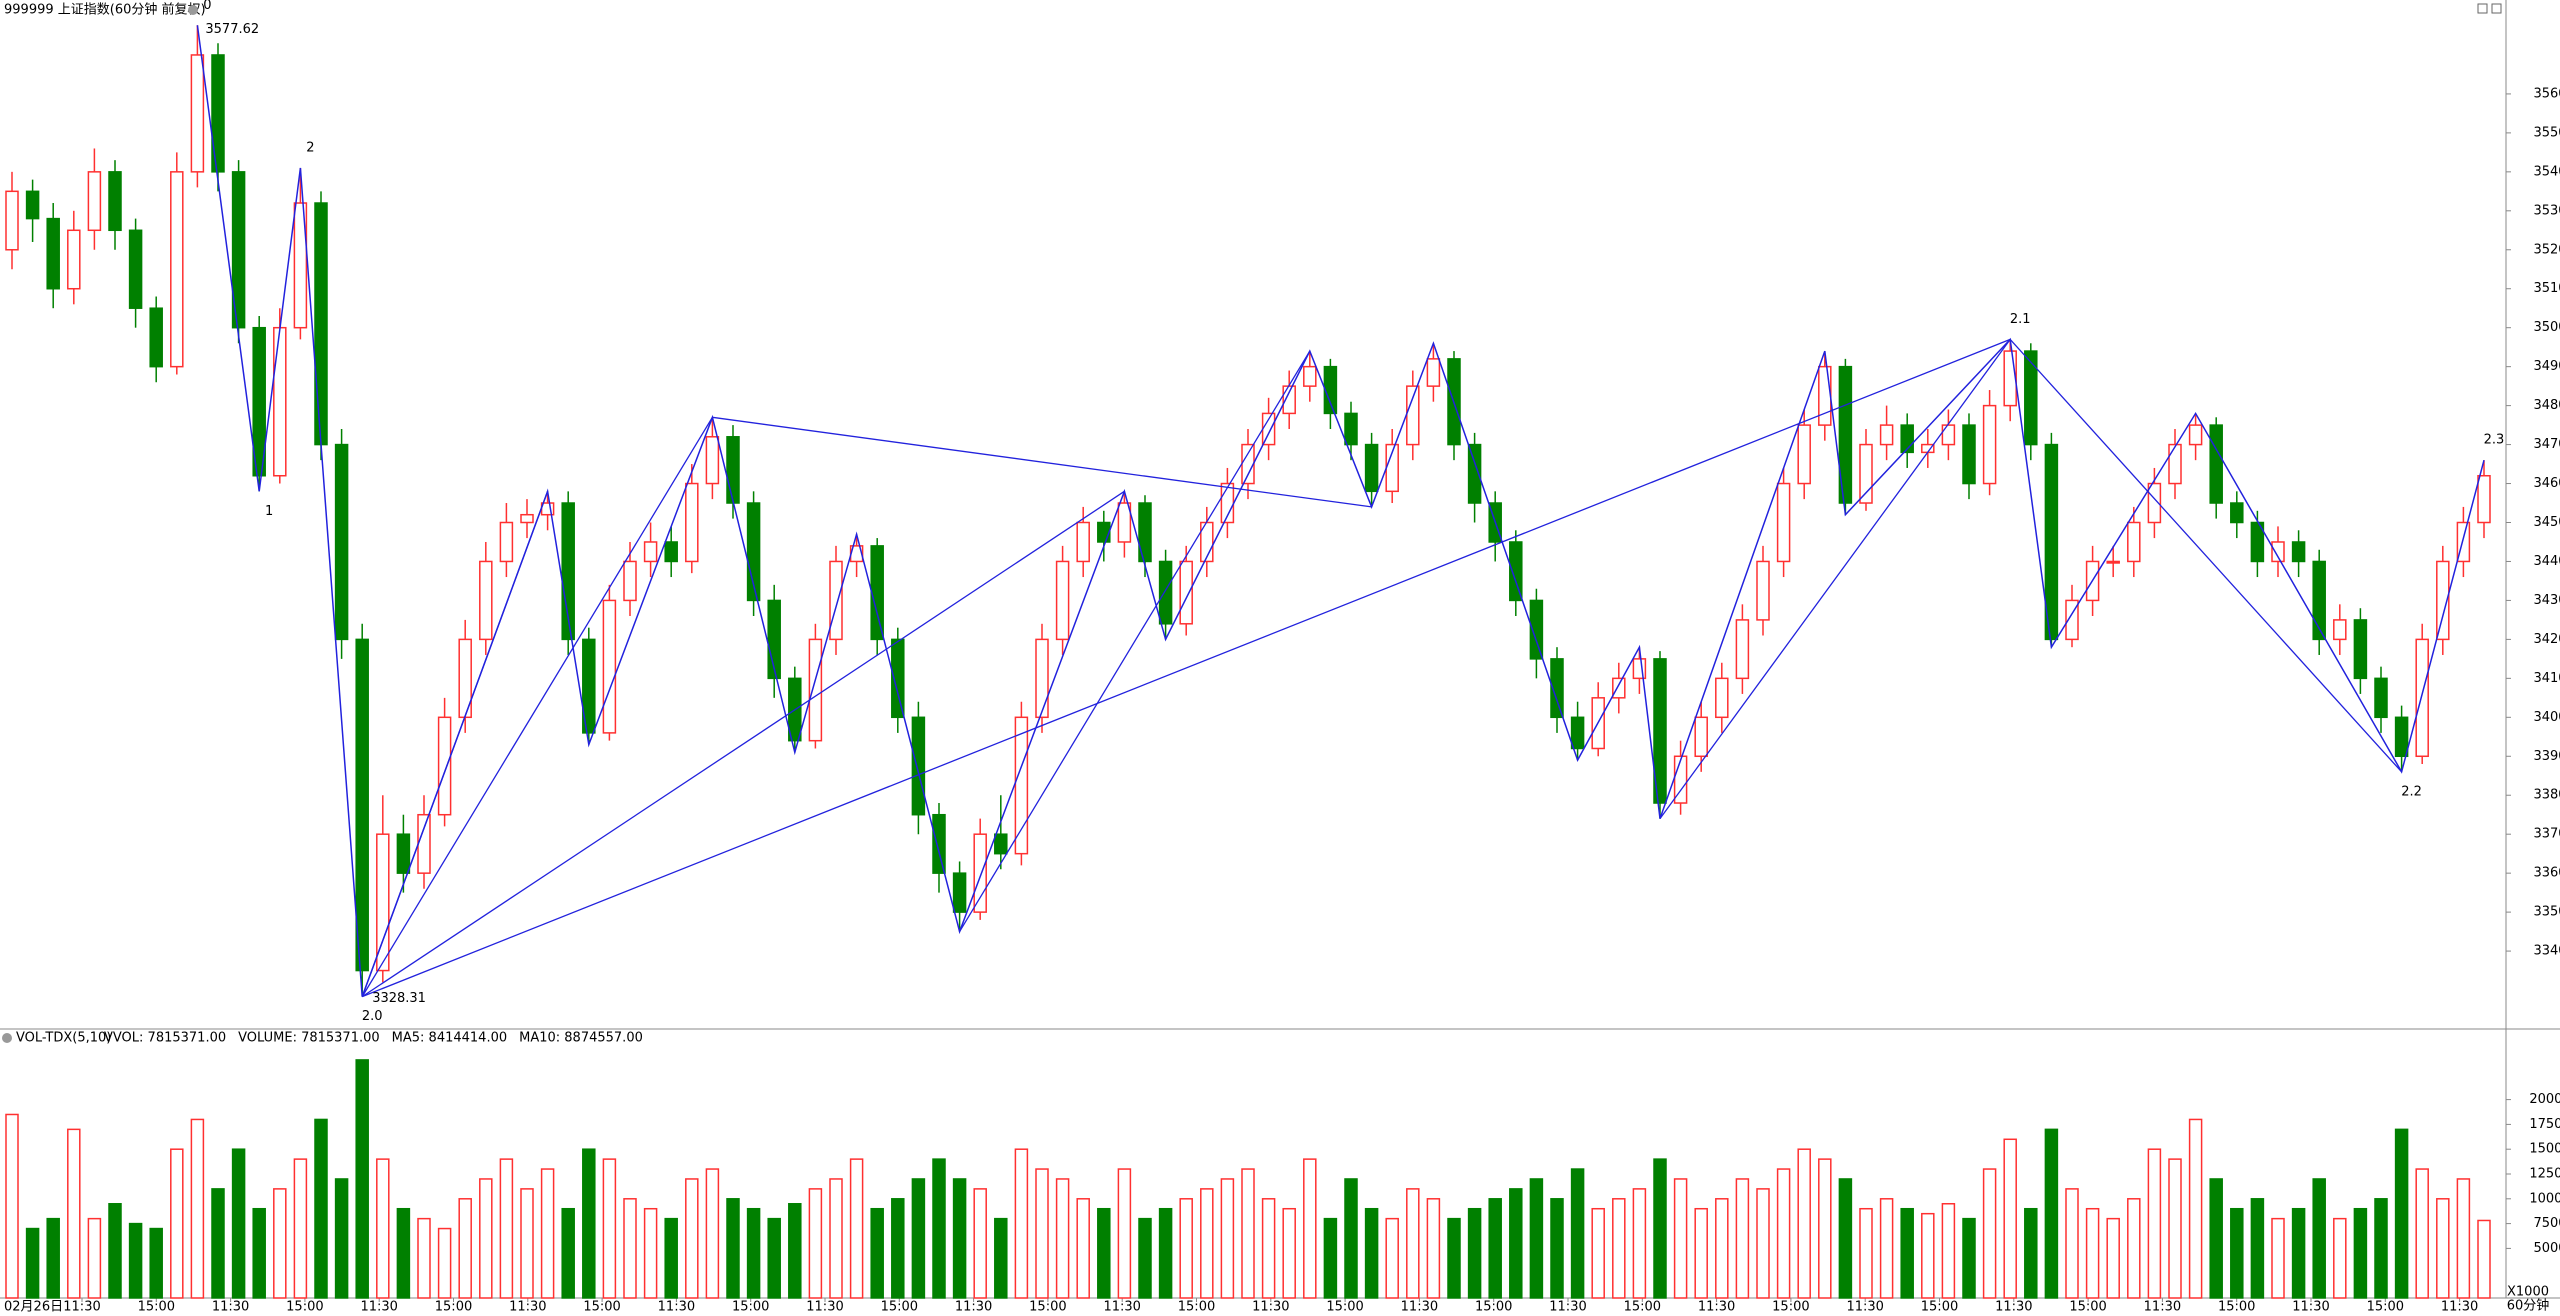 The height and width of the screenshot is (1316, 2560). Describe the element at coordinates (2546, 249) in the screenshot. I see `y-tick-label: 3520` at that location.